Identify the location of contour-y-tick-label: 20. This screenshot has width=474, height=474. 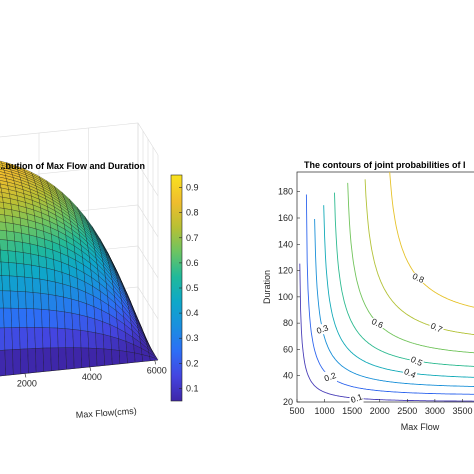
(288, 402).